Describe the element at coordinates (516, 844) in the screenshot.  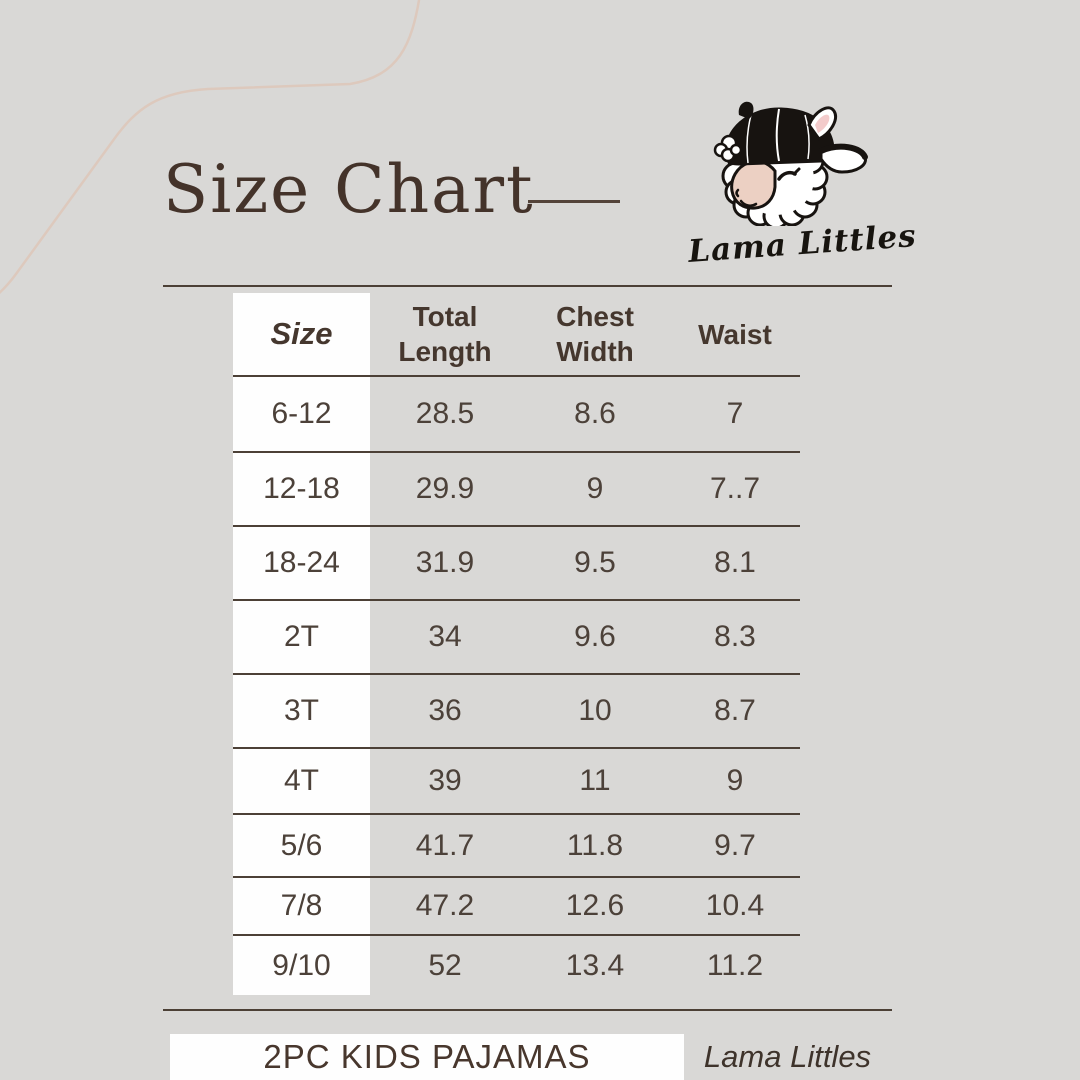
I see `table-row: 5/6 41.7 11.8 9.7` at that location.